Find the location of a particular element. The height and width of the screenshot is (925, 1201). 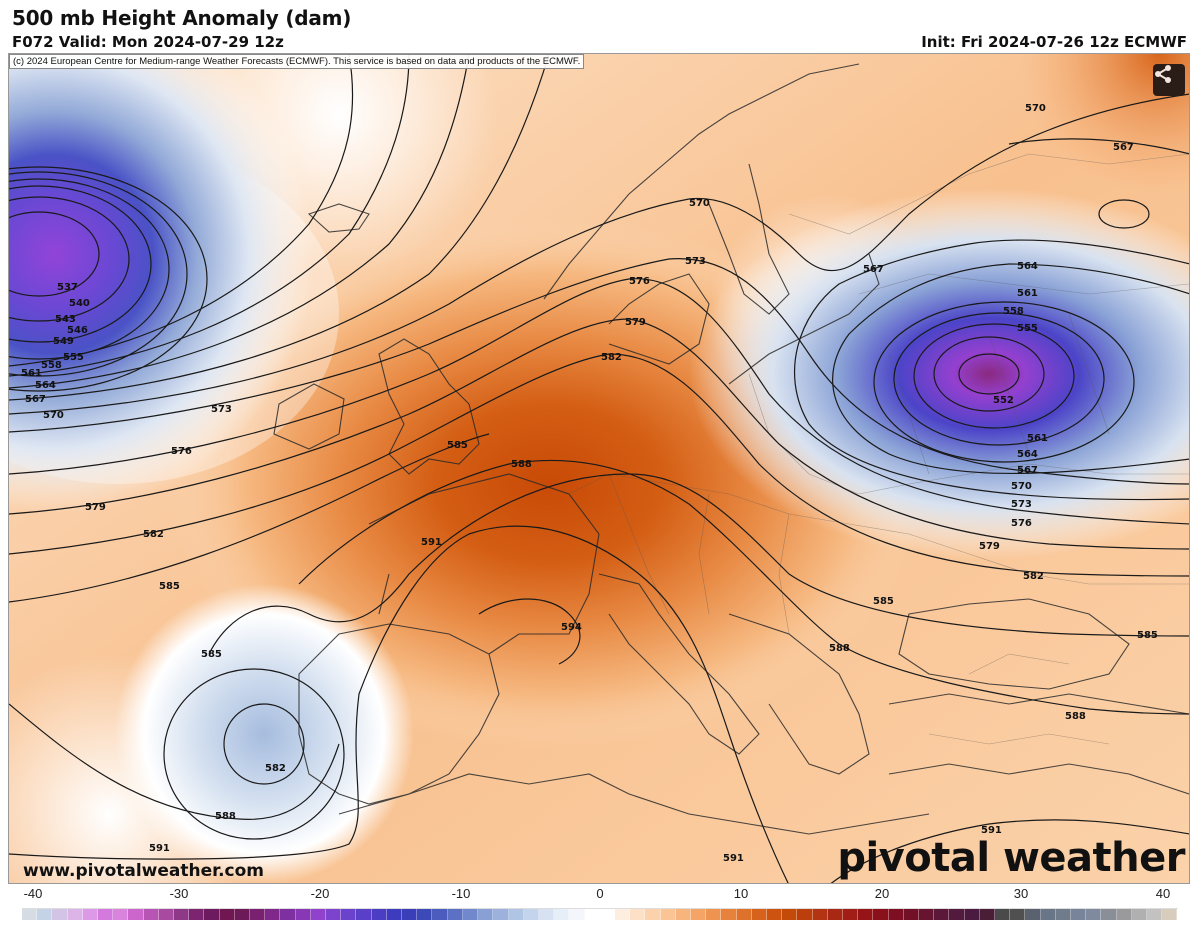

contour-label: 561 is located at coordinates (1027, 293).